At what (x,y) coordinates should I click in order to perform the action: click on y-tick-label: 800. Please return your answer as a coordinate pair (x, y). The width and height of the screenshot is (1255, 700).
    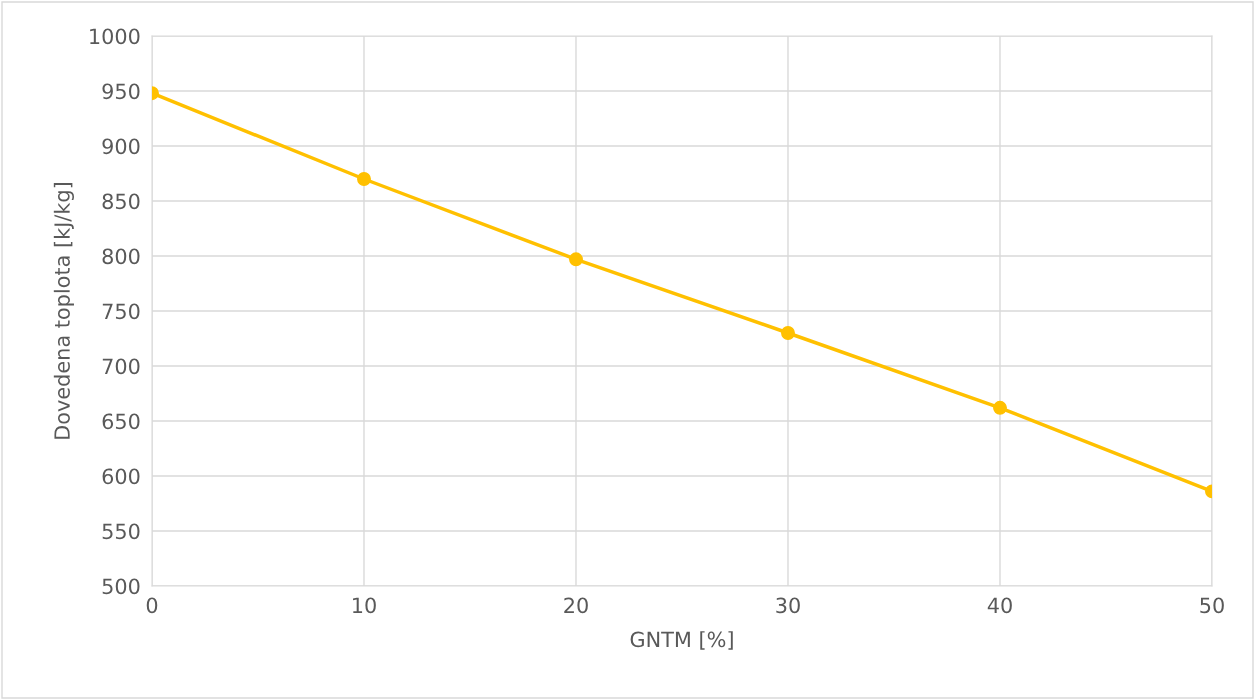
    Looking at the image, I should click on (121, 256).